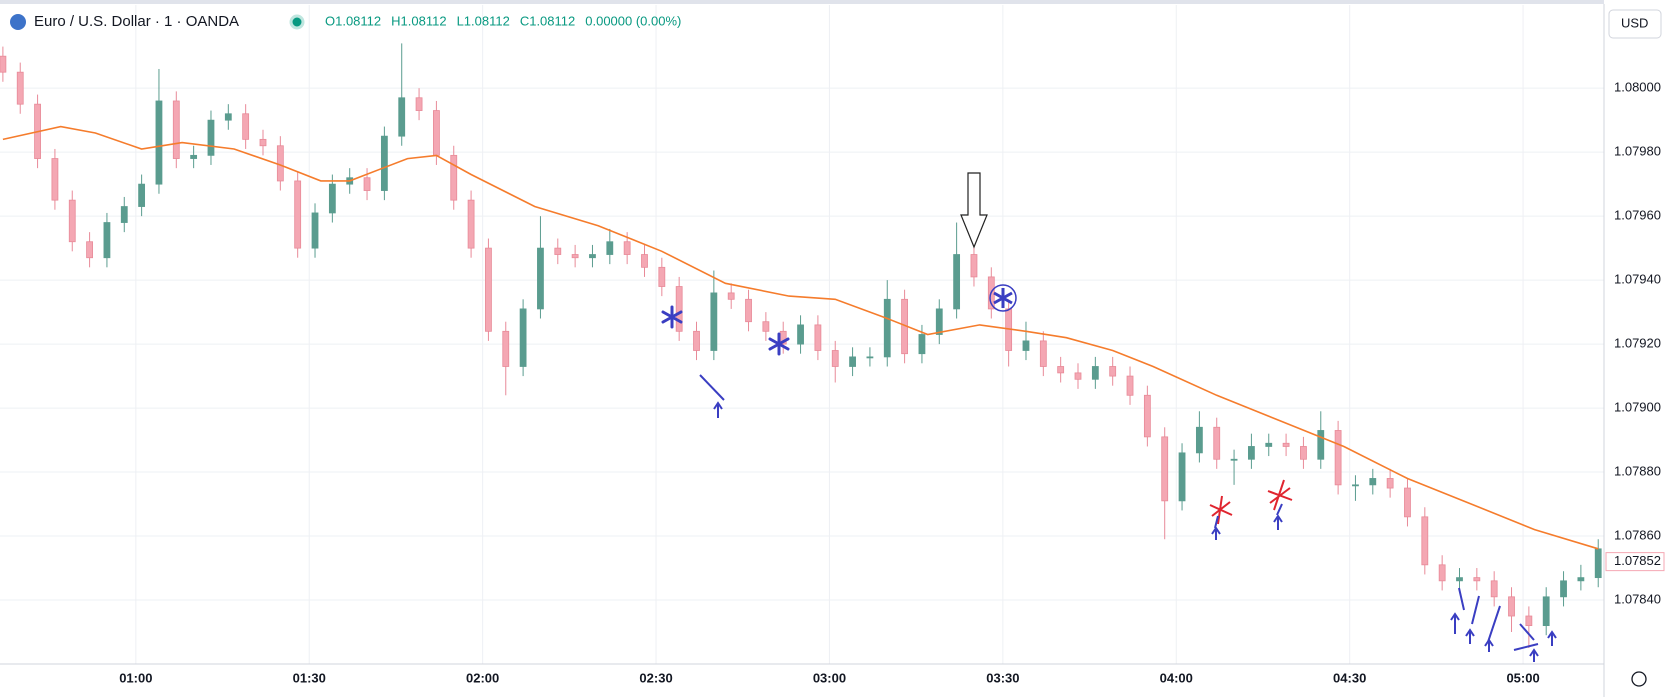 The width and height of the screenshot is (1673, 697). What do you see at coordinates (482, 677) in the screenshot?
I see `x-tick-label: 02:00` at bounding box center [482, 677].